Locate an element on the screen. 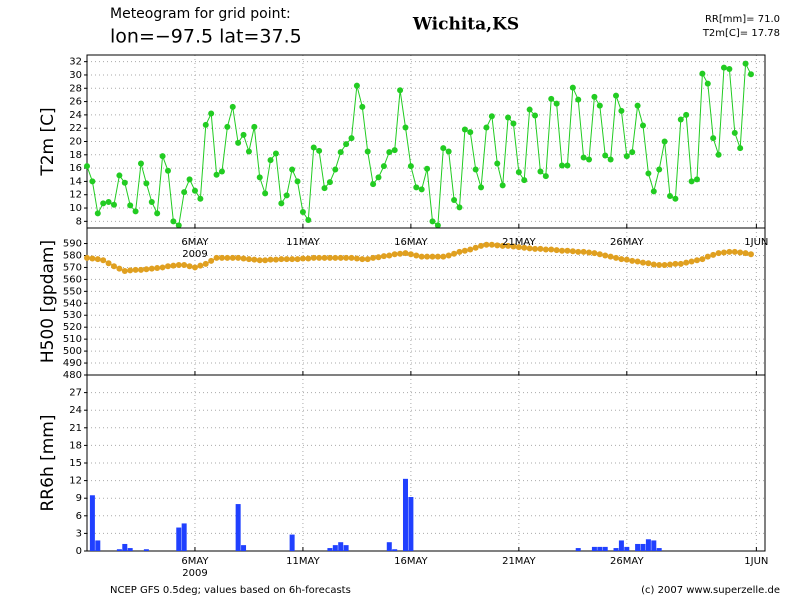 The width and height of the screenshot is (800, 600). x-tick-label: 16MAY is located at coordinates (411, 242).